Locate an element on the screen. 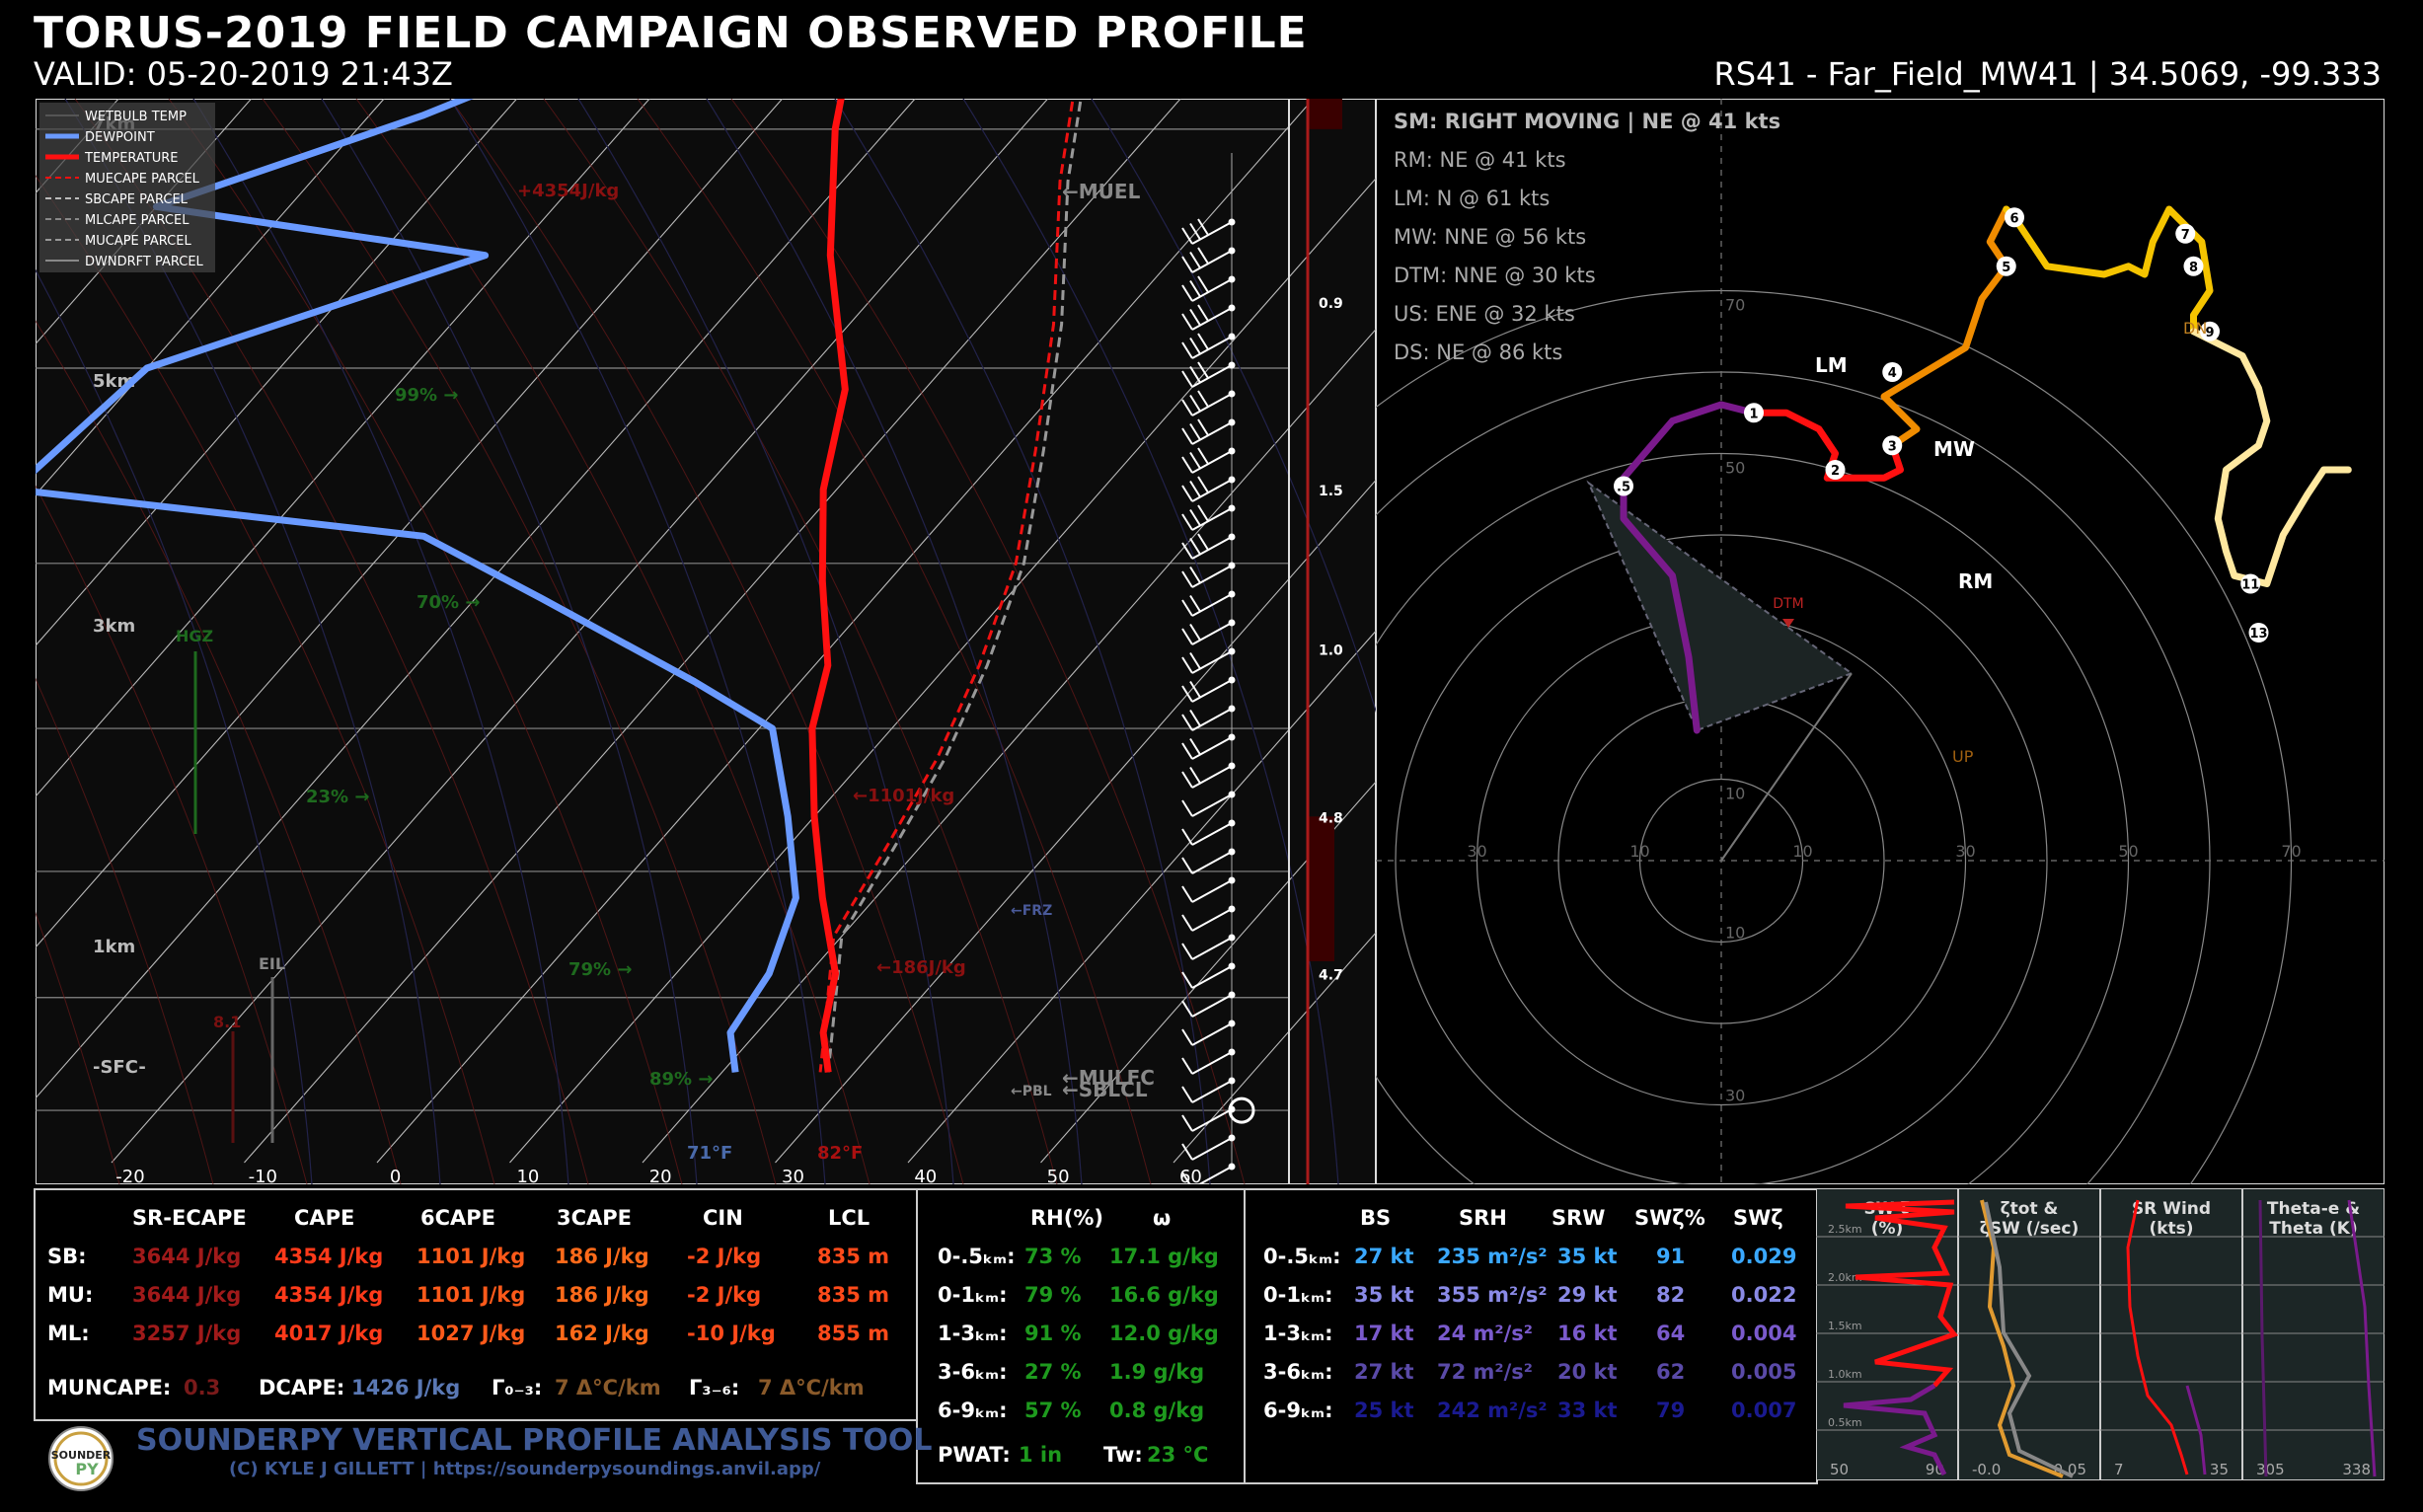 This screenshot has width=2423, height=1512. mini-height-label: 2.5km is located at coordinates (1845, 1229).